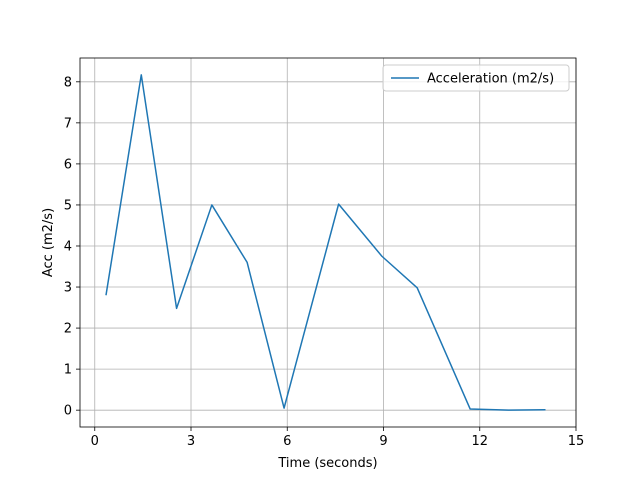 This screenshot has width=640, height=480. I want to click on y-tick-label-3: 3, so click(68, 288).